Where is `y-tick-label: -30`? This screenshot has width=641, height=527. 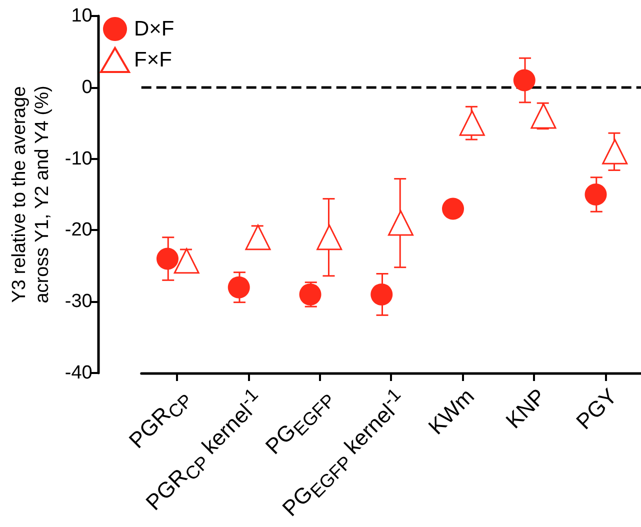 y-tick-label: -30 is located at coordinates (78, 301).